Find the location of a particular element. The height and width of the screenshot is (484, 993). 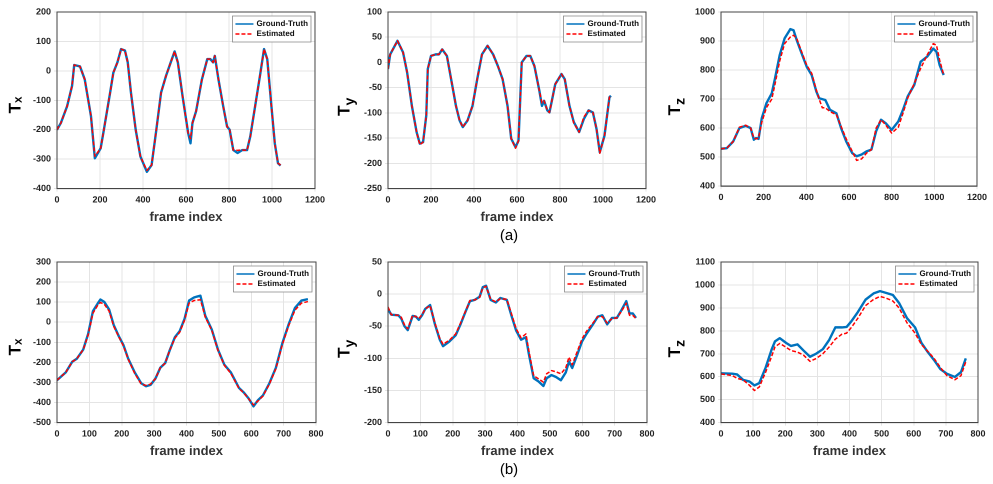

y-tick-label: 400 is located at coordinates (708, 422).